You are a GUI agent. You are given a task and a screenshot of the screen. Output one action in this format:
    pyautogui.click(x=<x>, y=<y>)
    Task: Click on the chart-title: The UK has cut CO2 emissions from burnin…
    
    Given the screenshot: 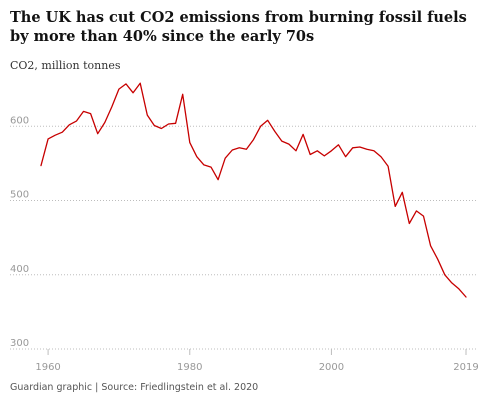 What is the action you would take?
    pyautogui.click(x=238, y=27)
    